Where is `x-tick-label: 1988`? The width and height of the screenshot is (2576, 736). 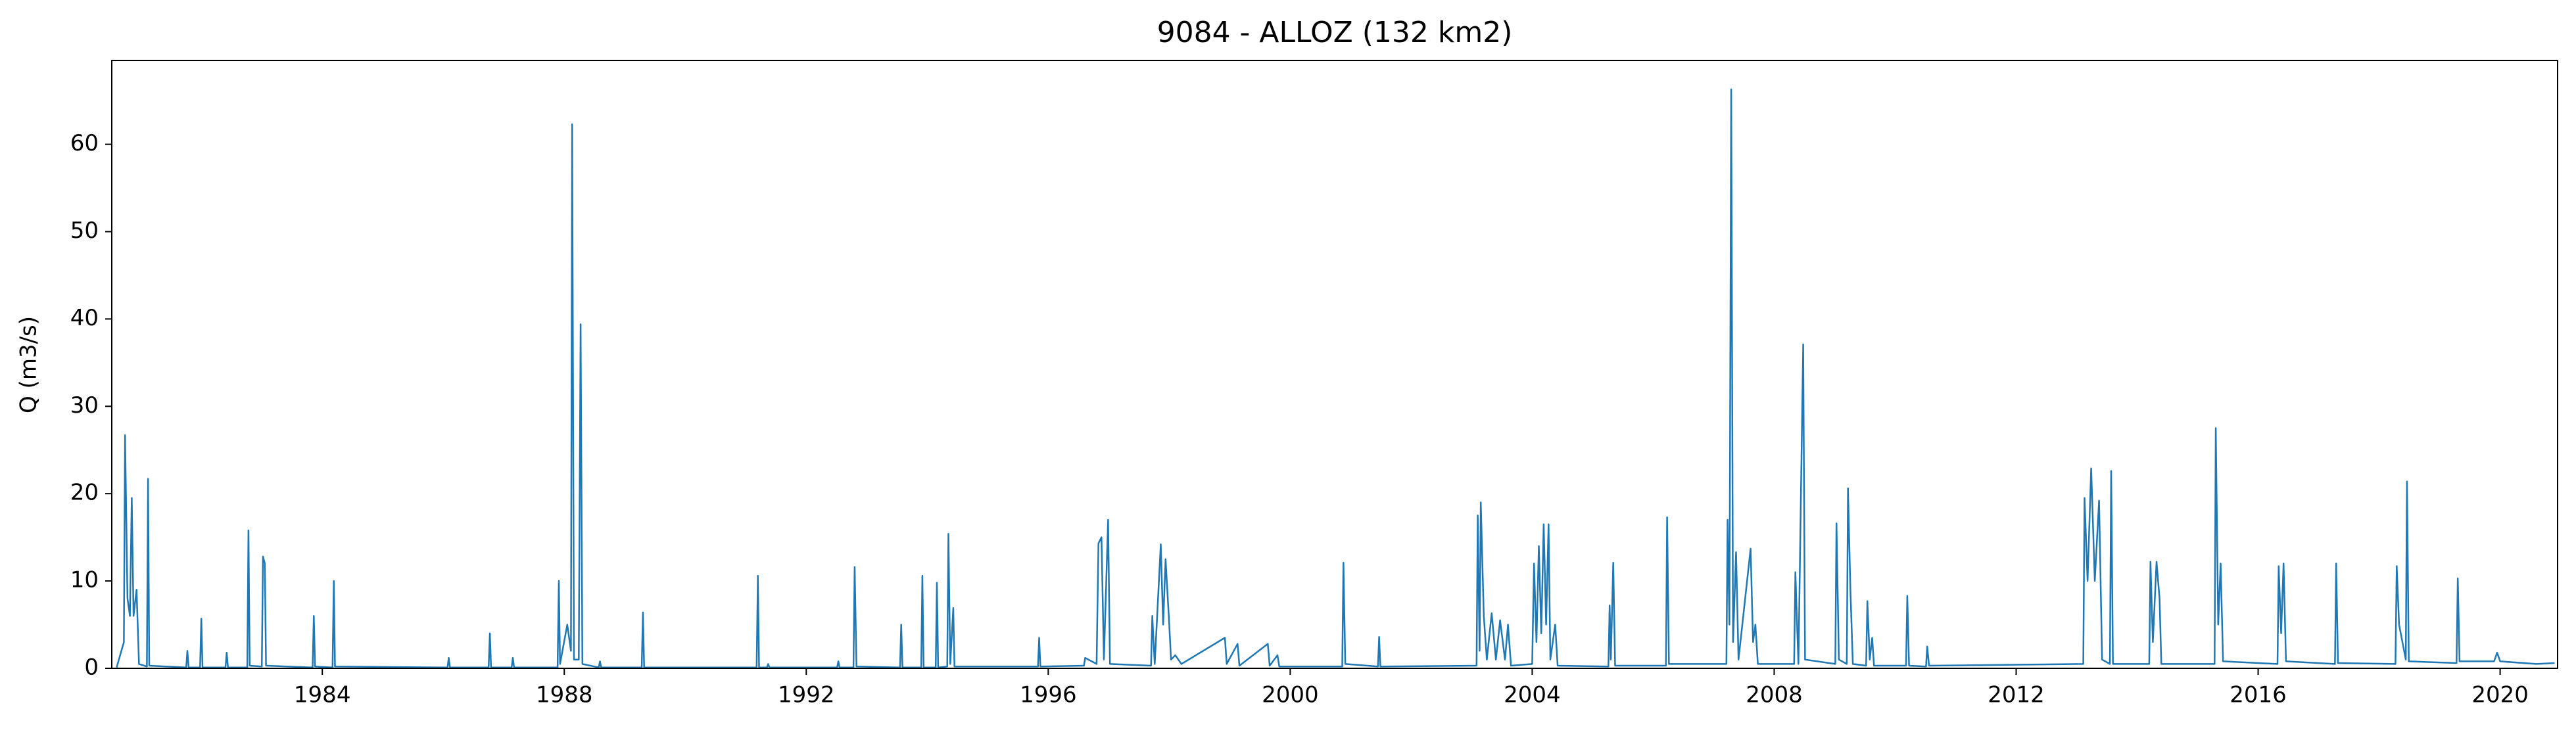 x-tick-label: 1988 is located at coordinates (565, 695).